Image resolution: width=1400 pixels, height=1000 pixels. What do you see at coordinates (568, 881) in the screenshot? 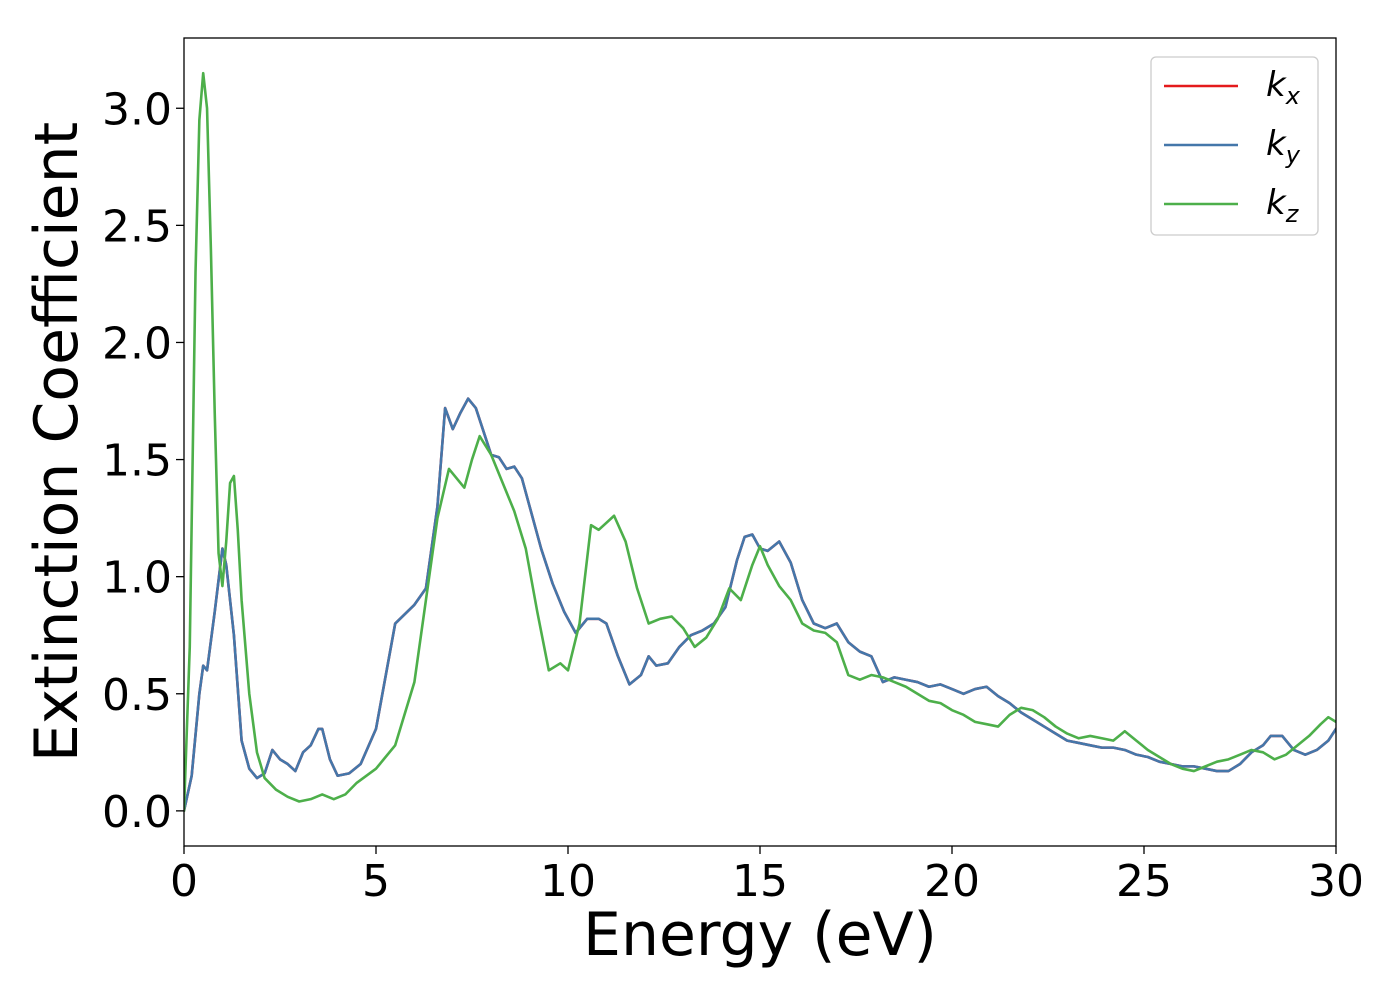
I see `x-tick-label: 10` at bounding box center [568, 881].